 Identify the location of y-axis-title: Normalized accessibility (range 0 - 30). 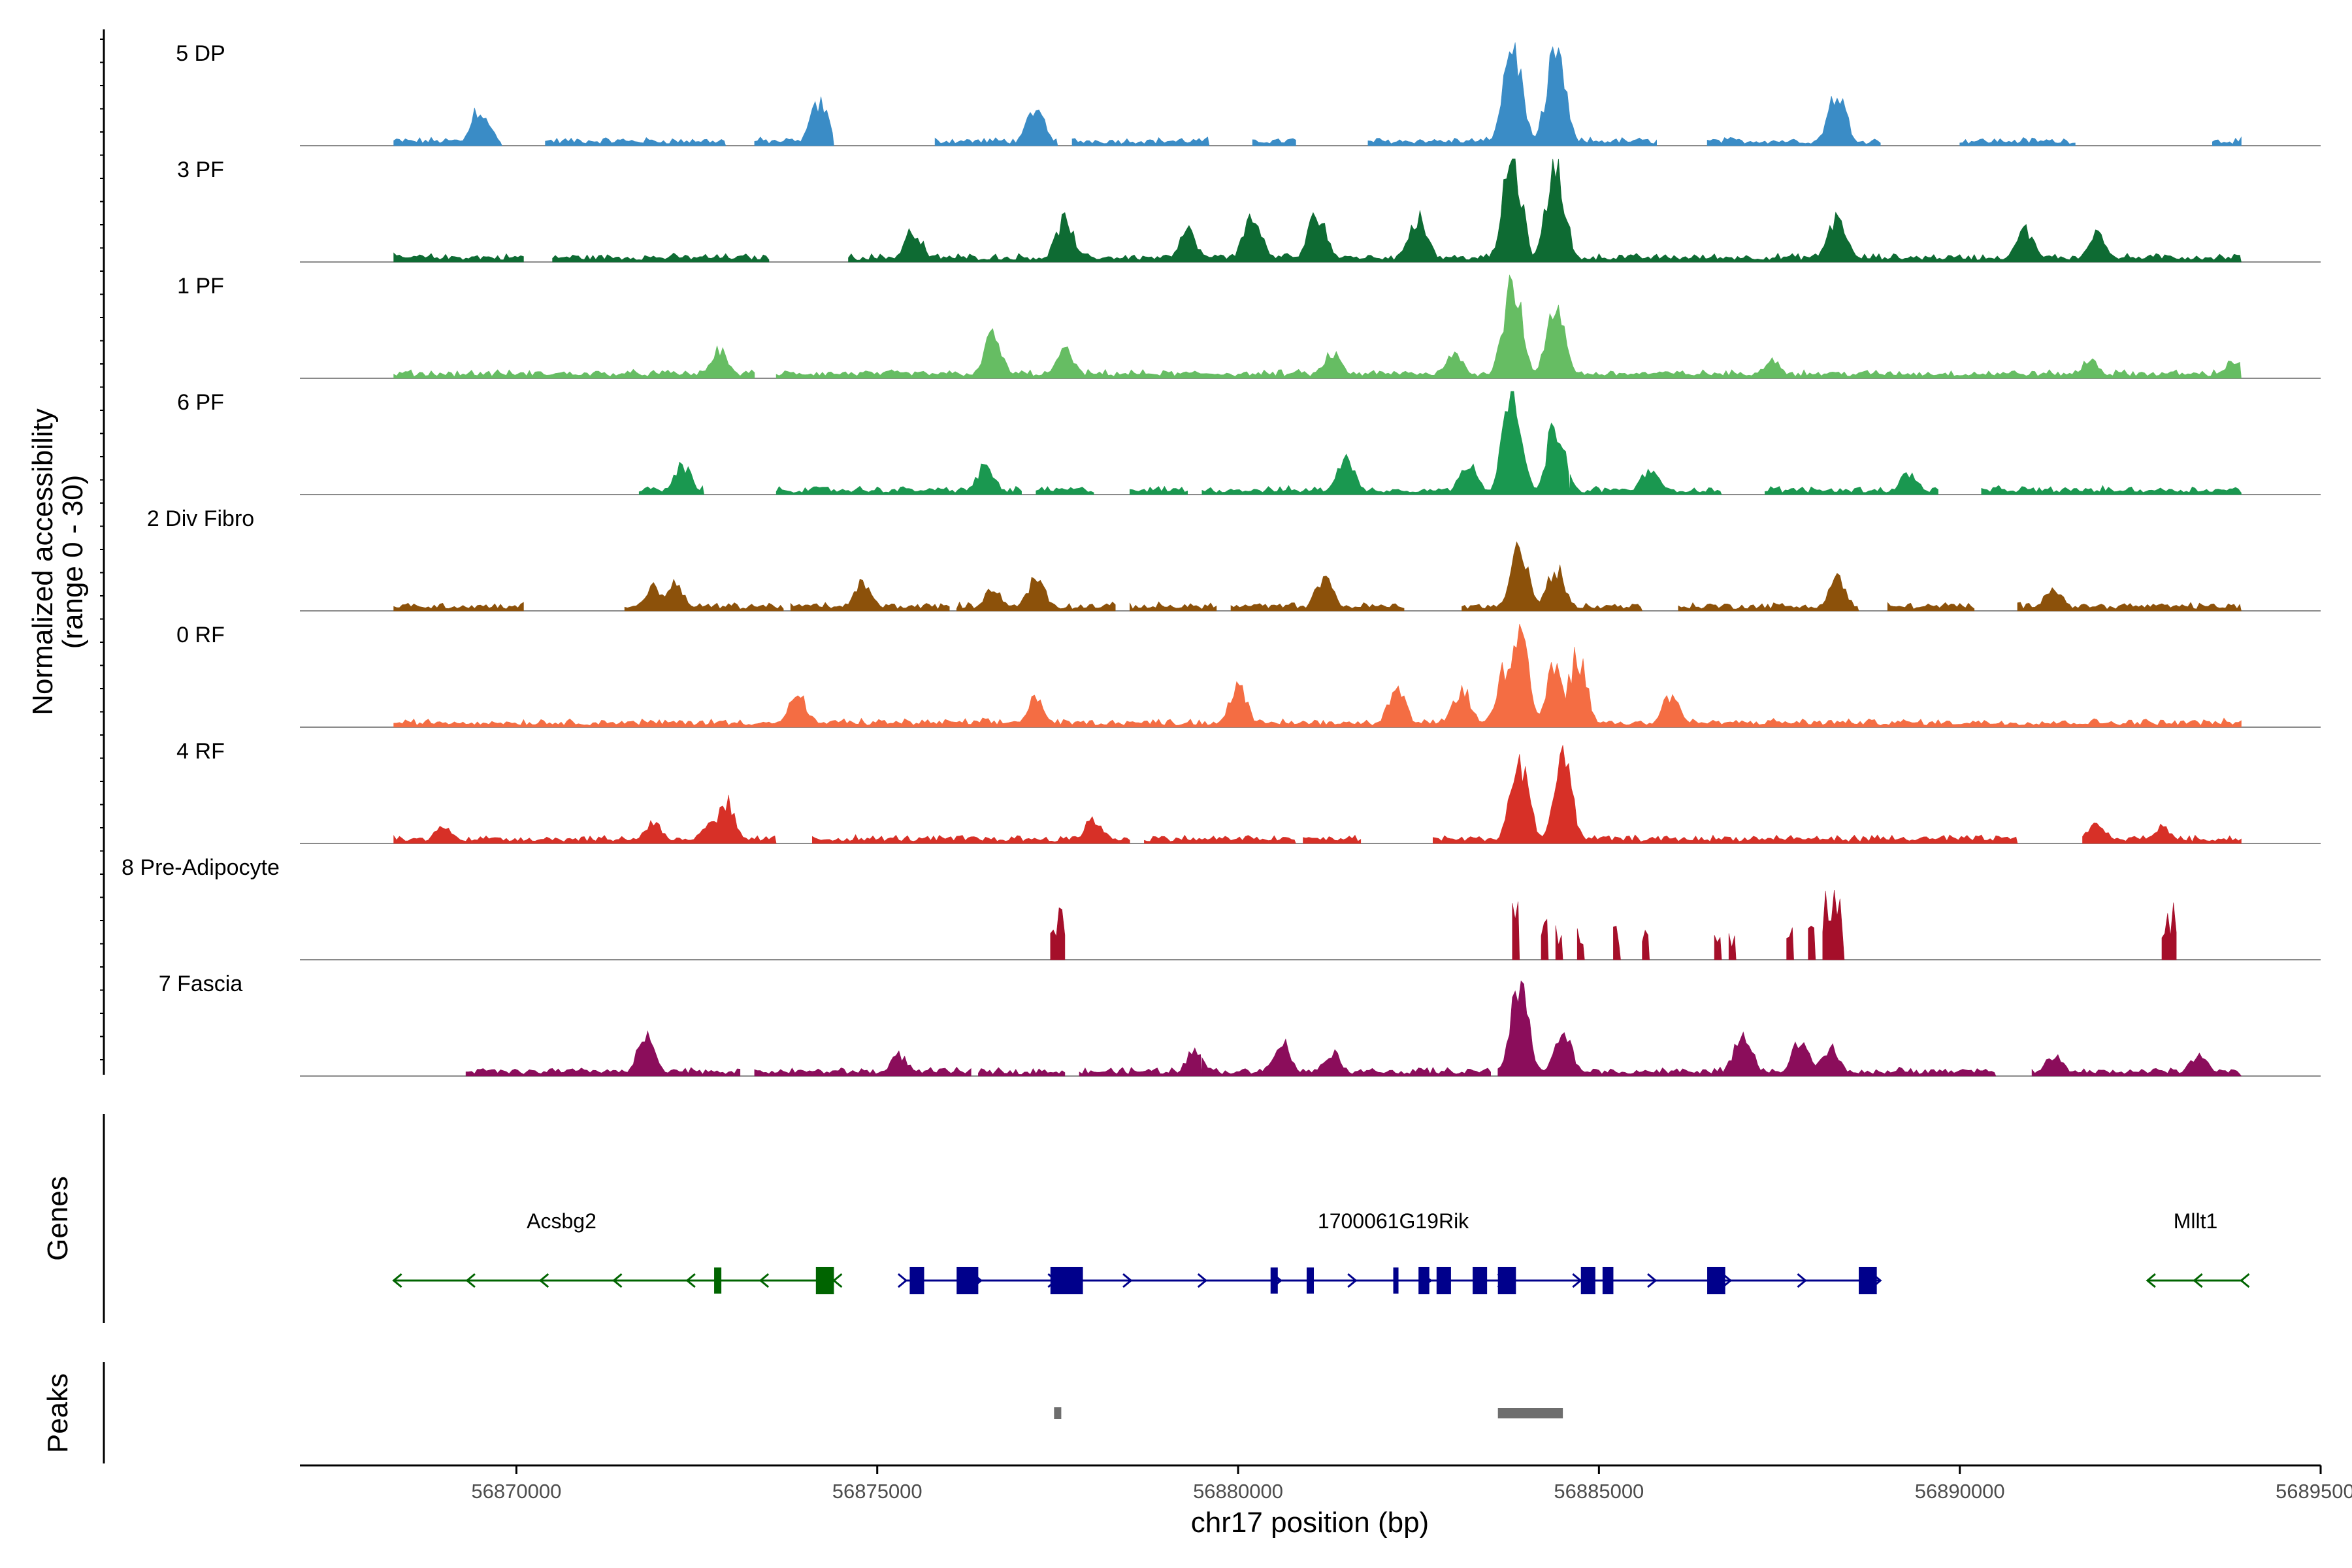
(58, 561).